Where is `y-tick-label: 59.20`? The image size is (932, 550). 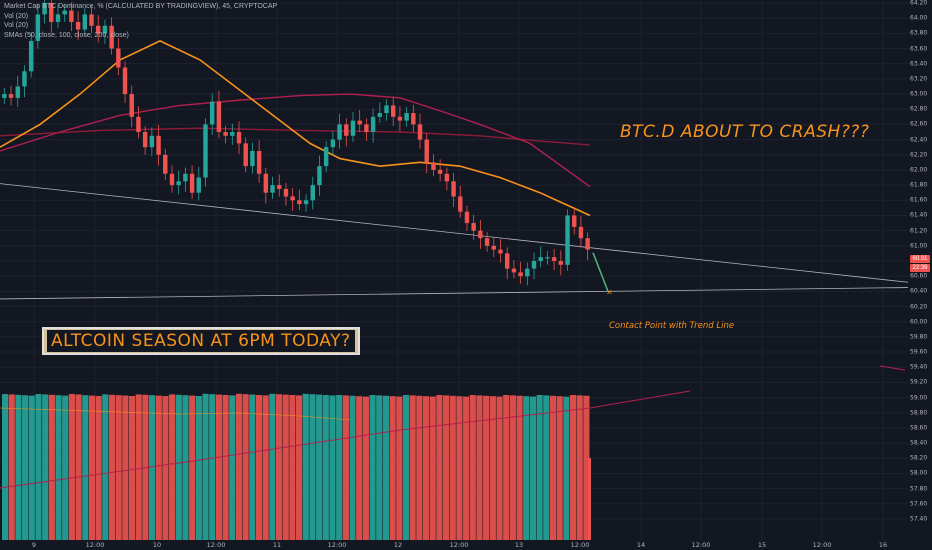 y-tick-label: 59.20 is located at coordinates (919, 382).